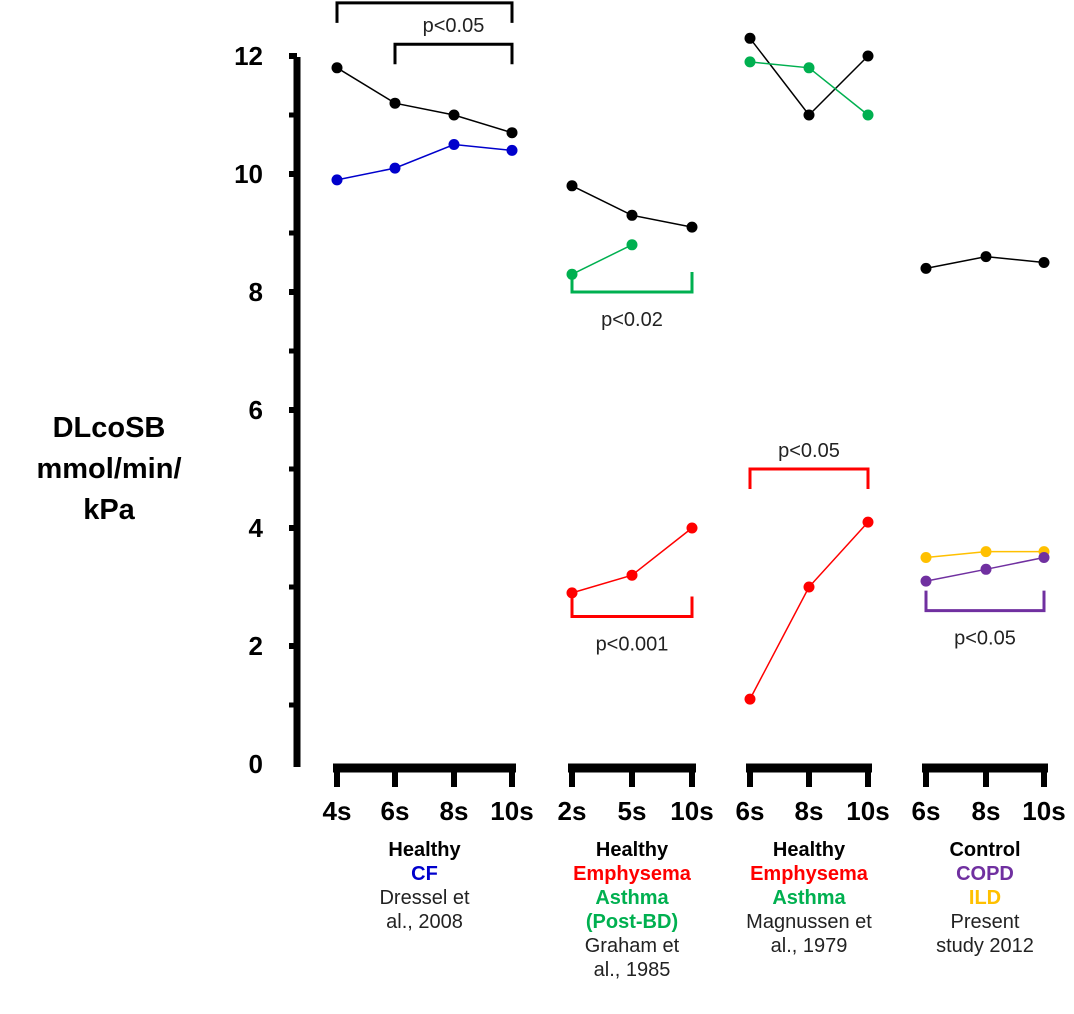 The image size is (1074, 1014). What do you see at coordinates (809, 922) in the screenshot?
I see `caption-line: Magnussen et` at bounding box center [809, 922].